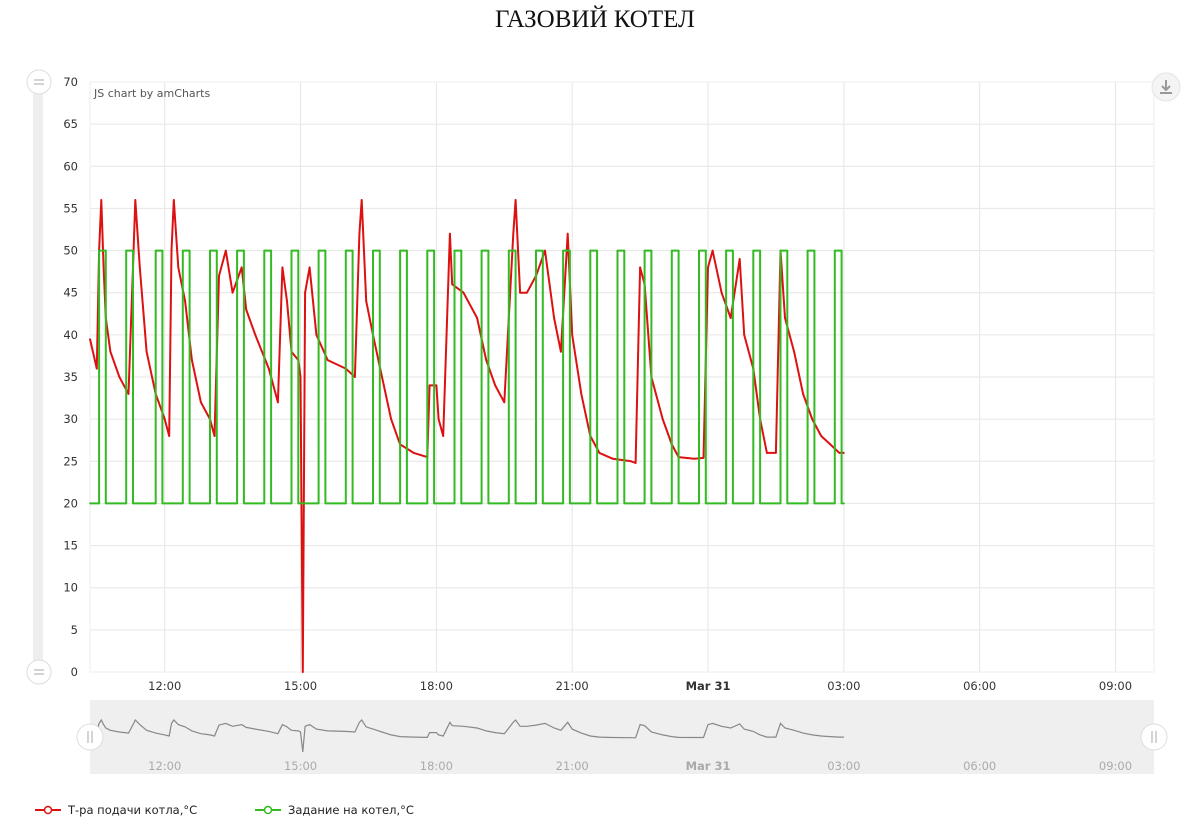 The image size is (1200, 831). I want to click on category-scrollbar, so click(622, 737).